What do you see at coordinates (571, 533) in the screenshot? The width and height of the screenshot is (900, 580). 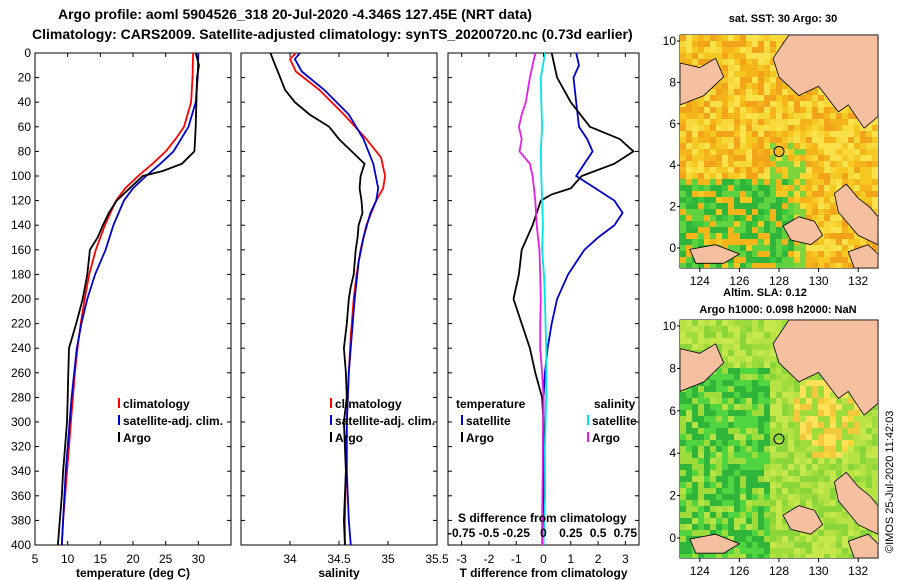 I see `diff-xtick2-label: 0.25` at bounding box center [571, 533].